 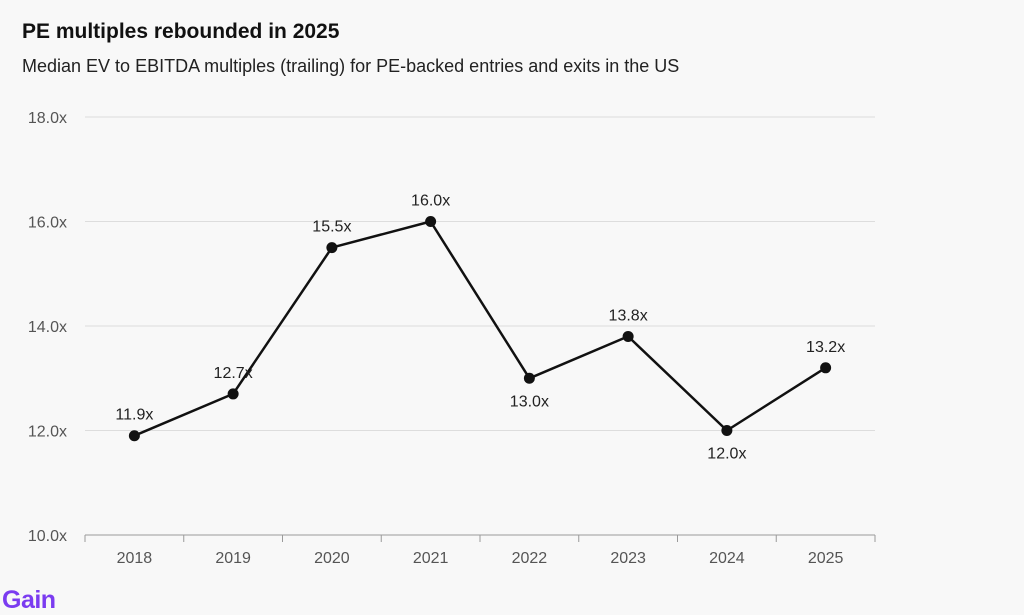 I want to click on data-label: 11.9x, so click(x=134, y=415).